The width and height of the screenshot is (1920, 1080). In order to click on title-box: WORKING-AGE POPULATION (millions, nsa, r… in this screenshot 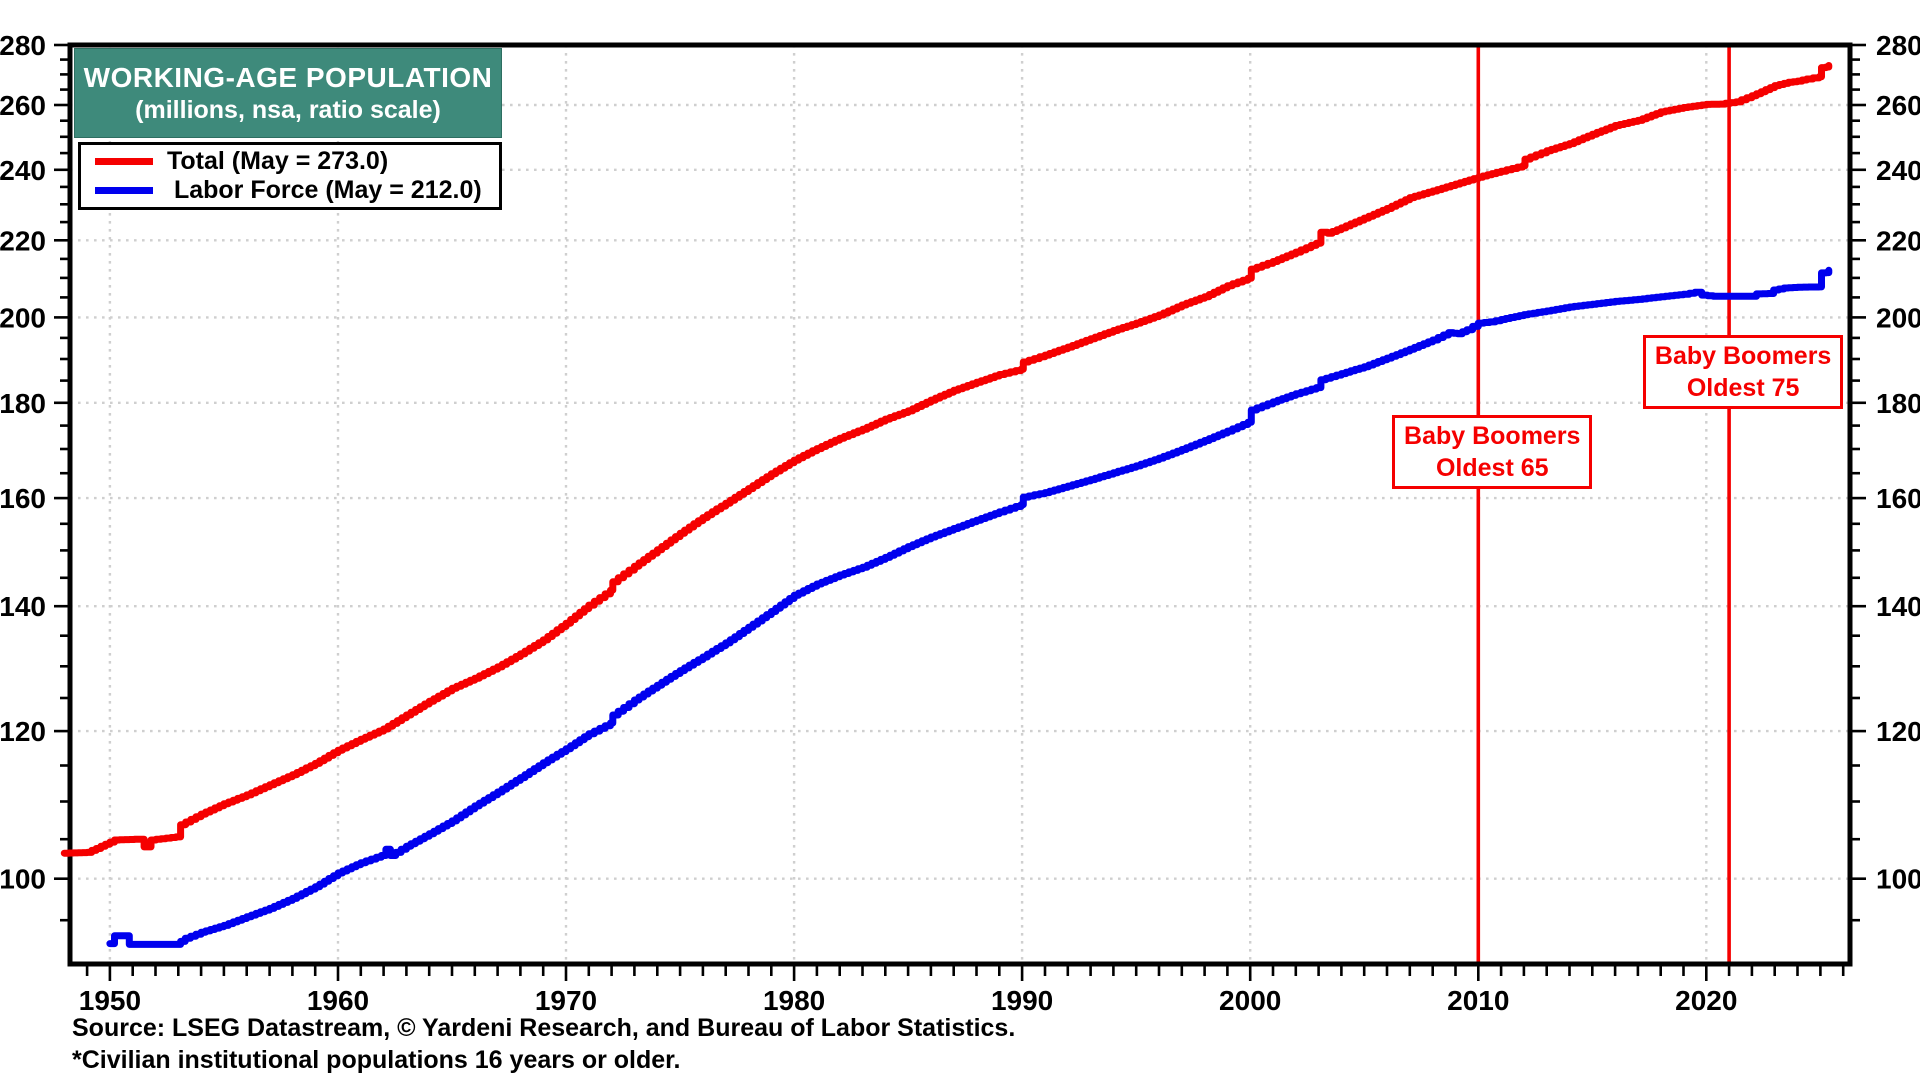, I will do `click(288, 93)`.